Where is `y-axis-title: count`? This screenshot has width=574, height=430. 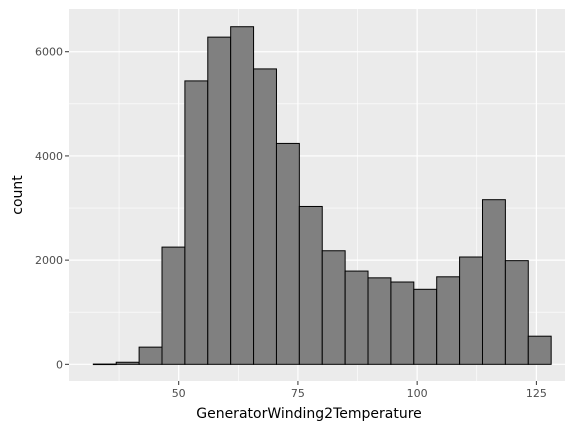
y-axis-title: count is located at coordinates (18, 195).